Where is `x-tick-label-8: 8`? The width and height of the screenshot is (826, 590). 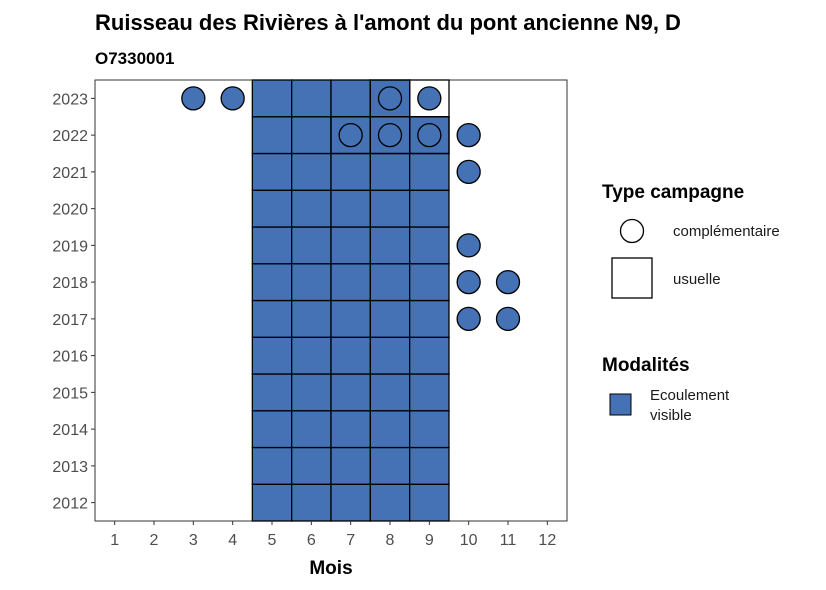
x-tick-label-8: 8 is located at coordinates (390, 540).